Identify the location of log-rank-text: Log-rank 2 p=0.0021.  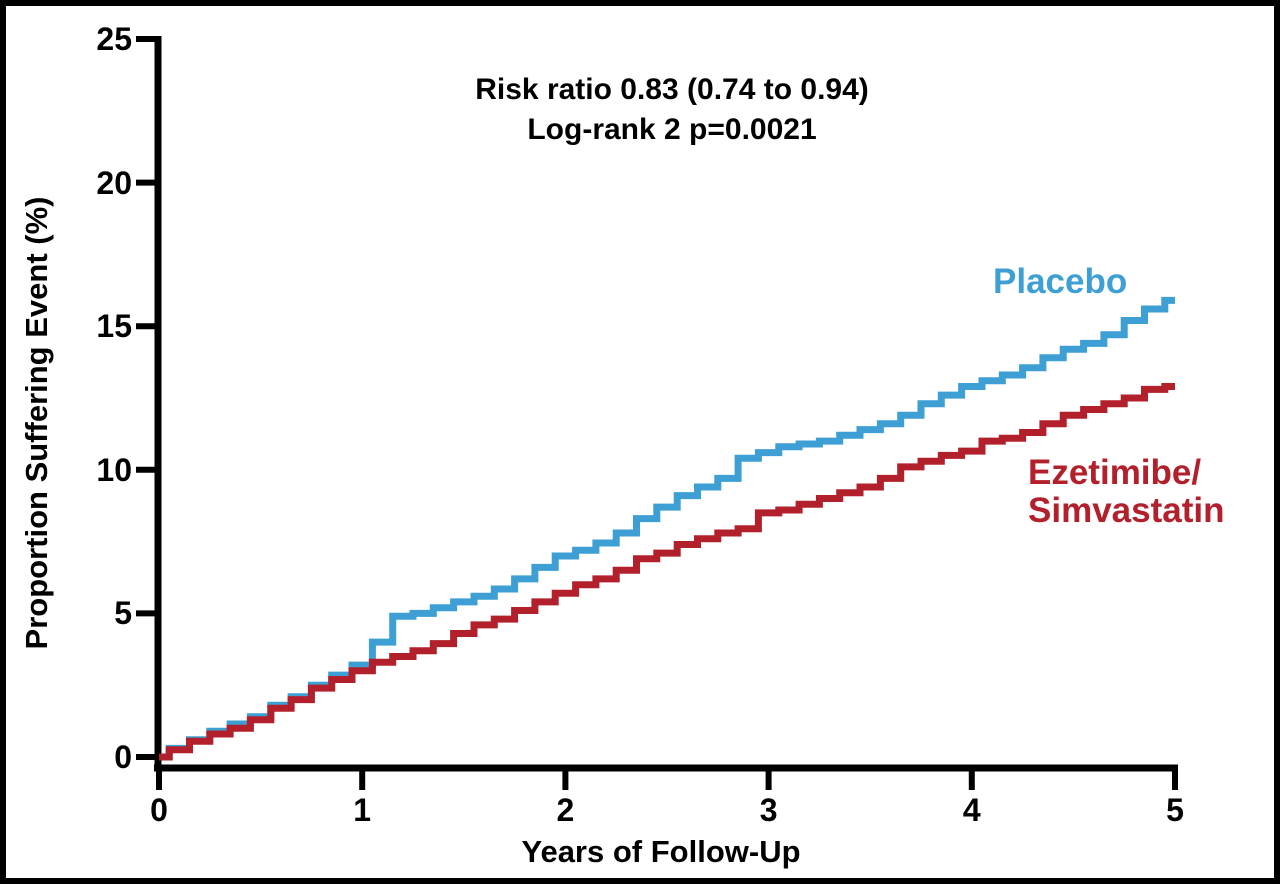
(672, 129).